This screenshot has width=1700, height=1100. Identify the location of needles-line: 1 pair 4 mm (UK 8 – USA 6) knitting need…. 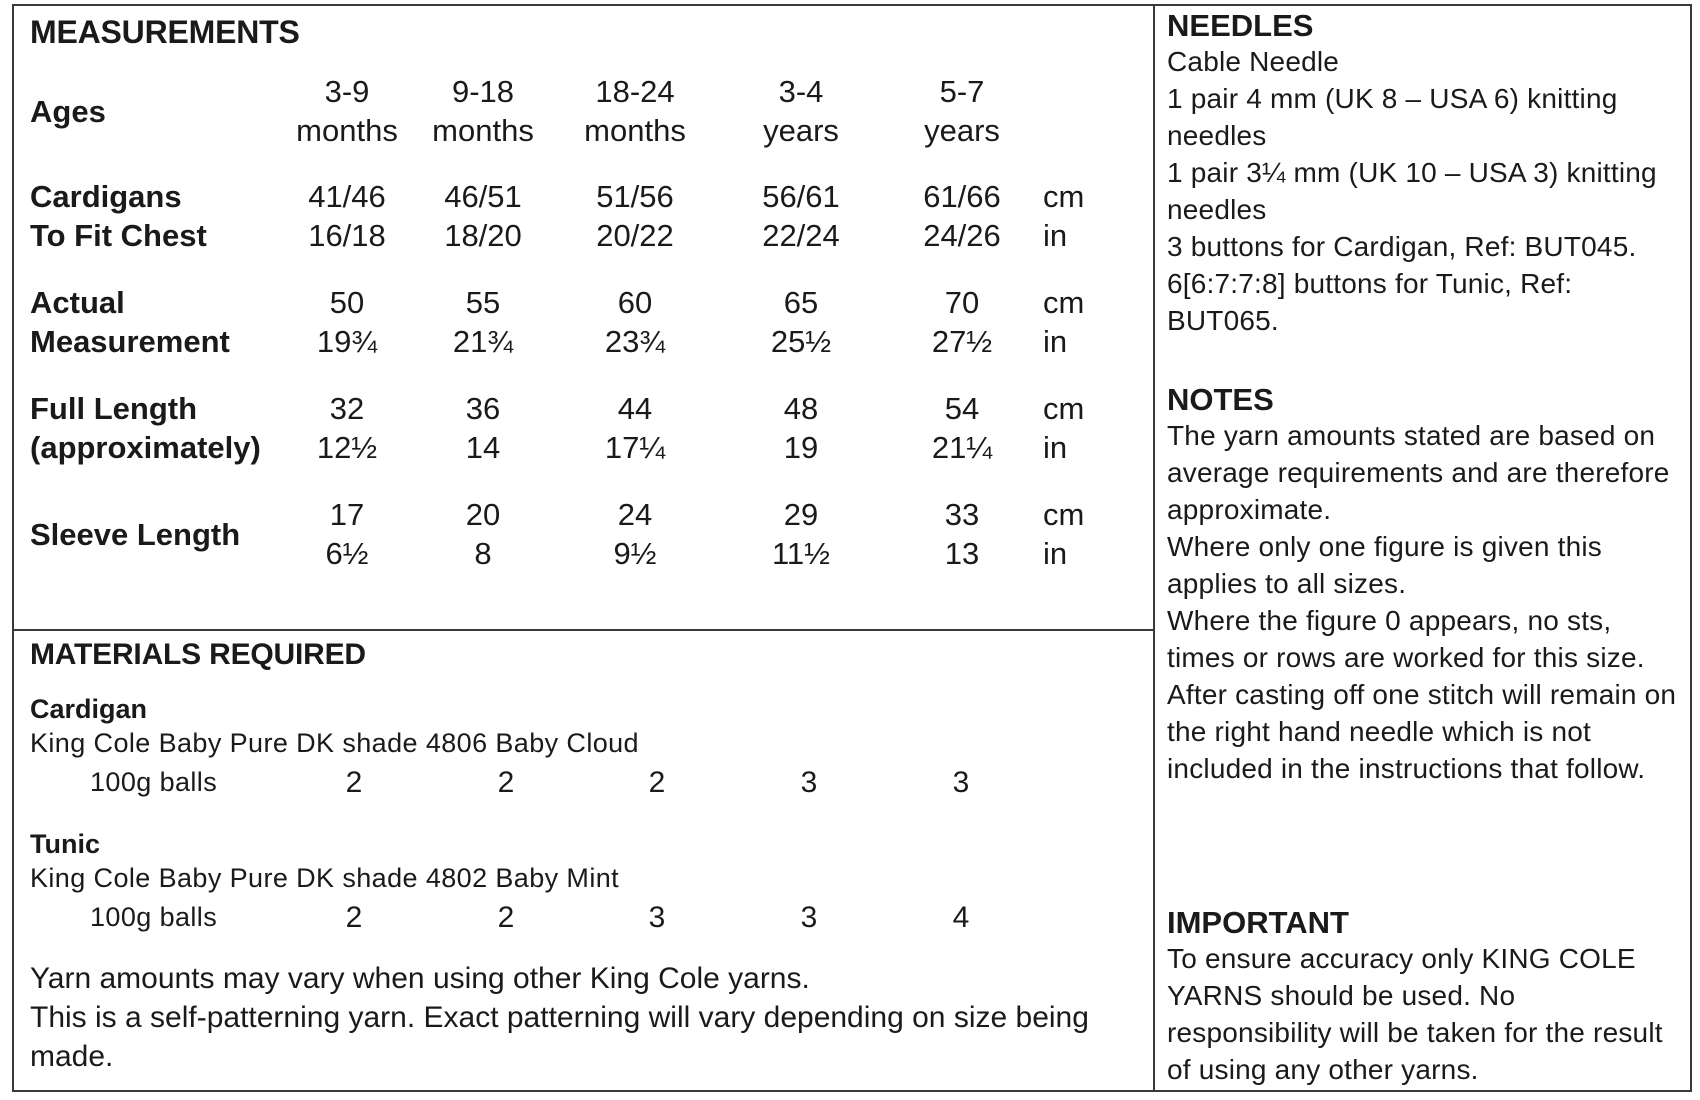
(1392, 117).